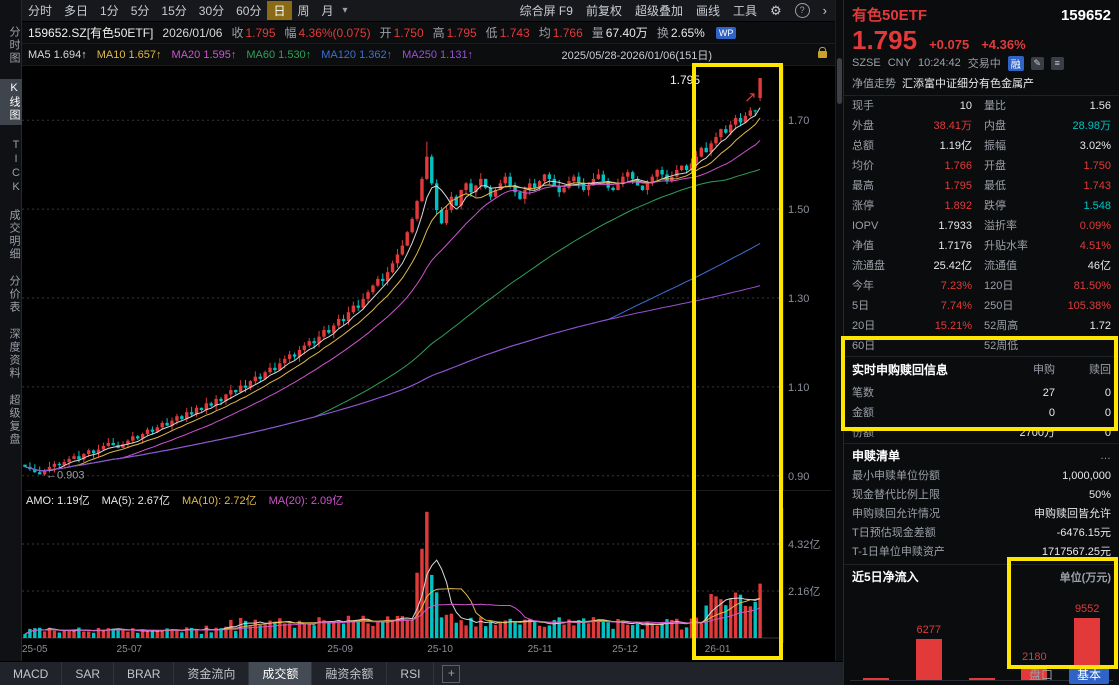  I want to click on status-line: SZSE CNY 10:24:42 交易中 融 ✎ ≡, so click(981, 63).